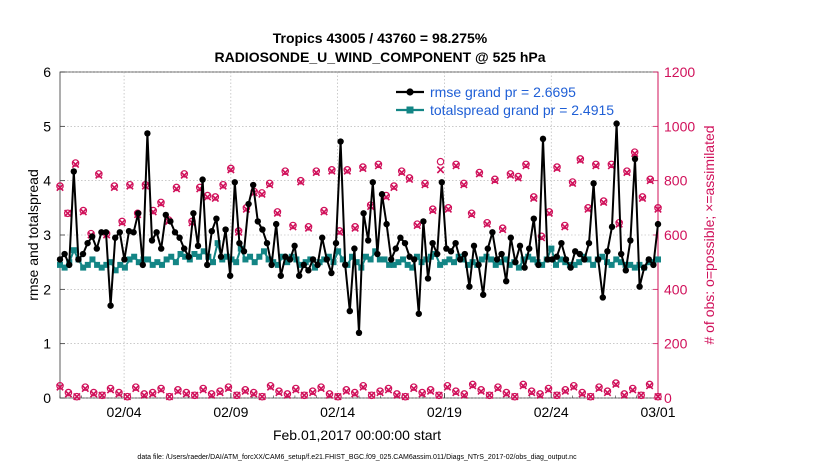 The image size is (830, 475). Describe the element at coordinates (230, 412) in the screenshot. I see `x-tick-label: 02/09` at that location.